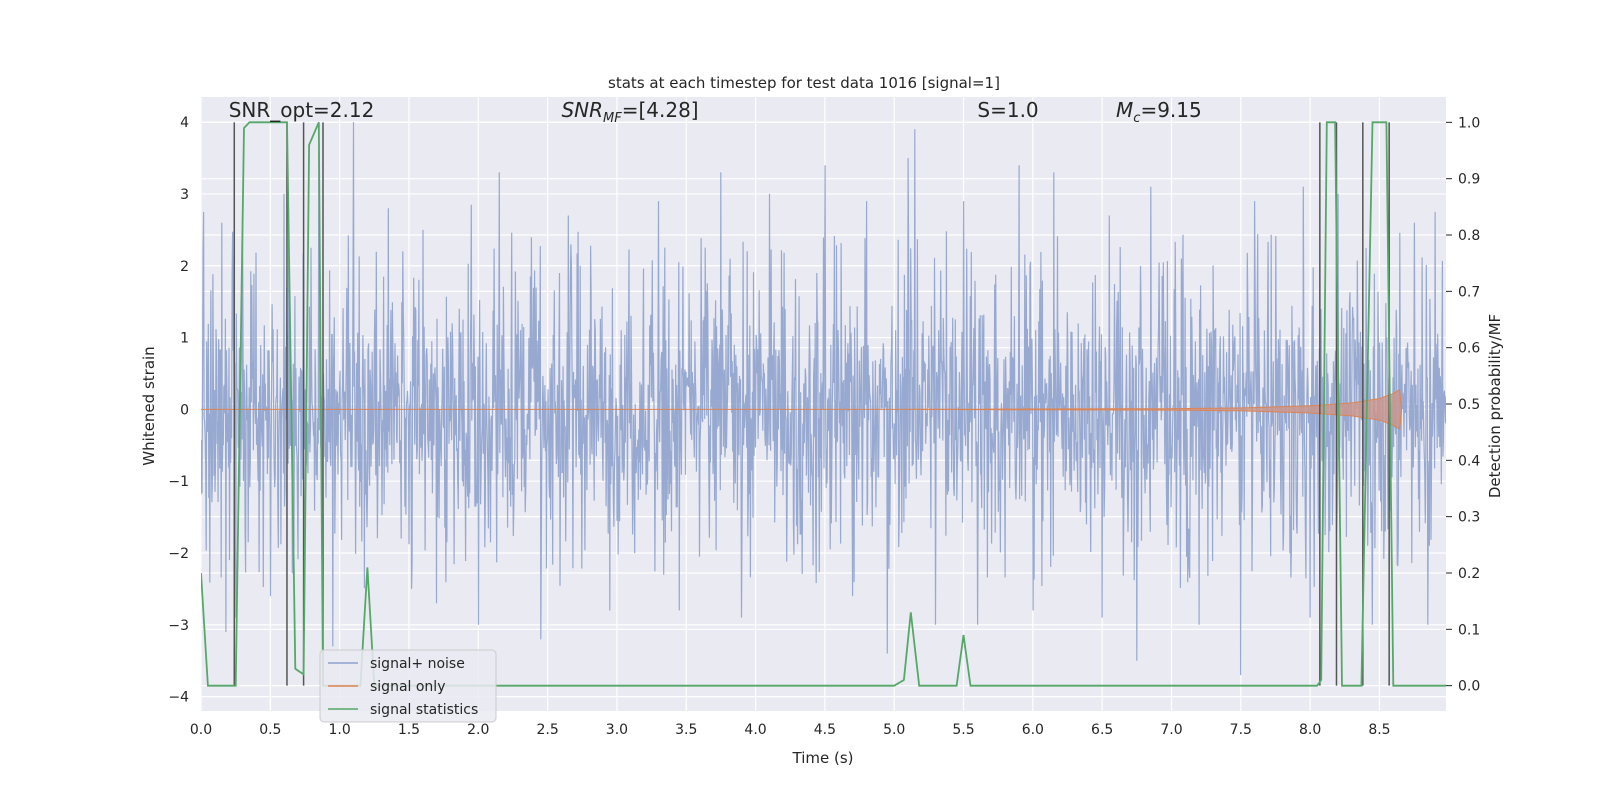  What do you see at coordinates (201, 730) in the screenshot?
I see `x-tick-label: 0.0` at bounding box center [201, 730].